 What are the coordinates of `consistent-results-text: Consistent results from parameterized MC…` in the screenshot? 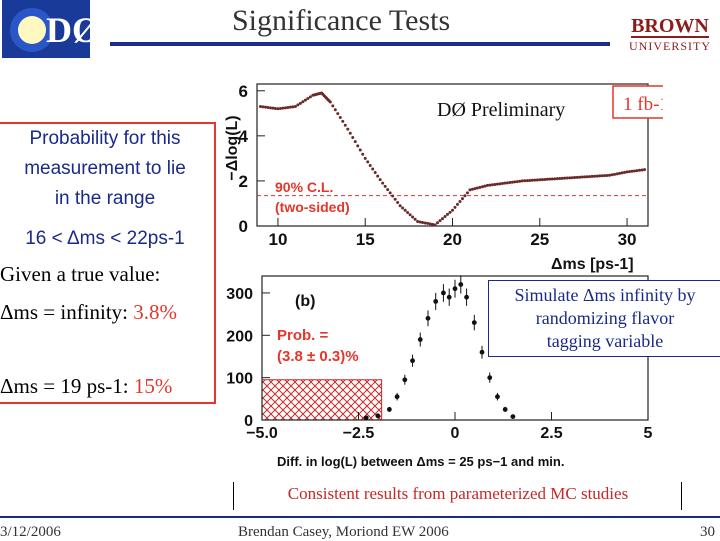 It's located at (458, 493).